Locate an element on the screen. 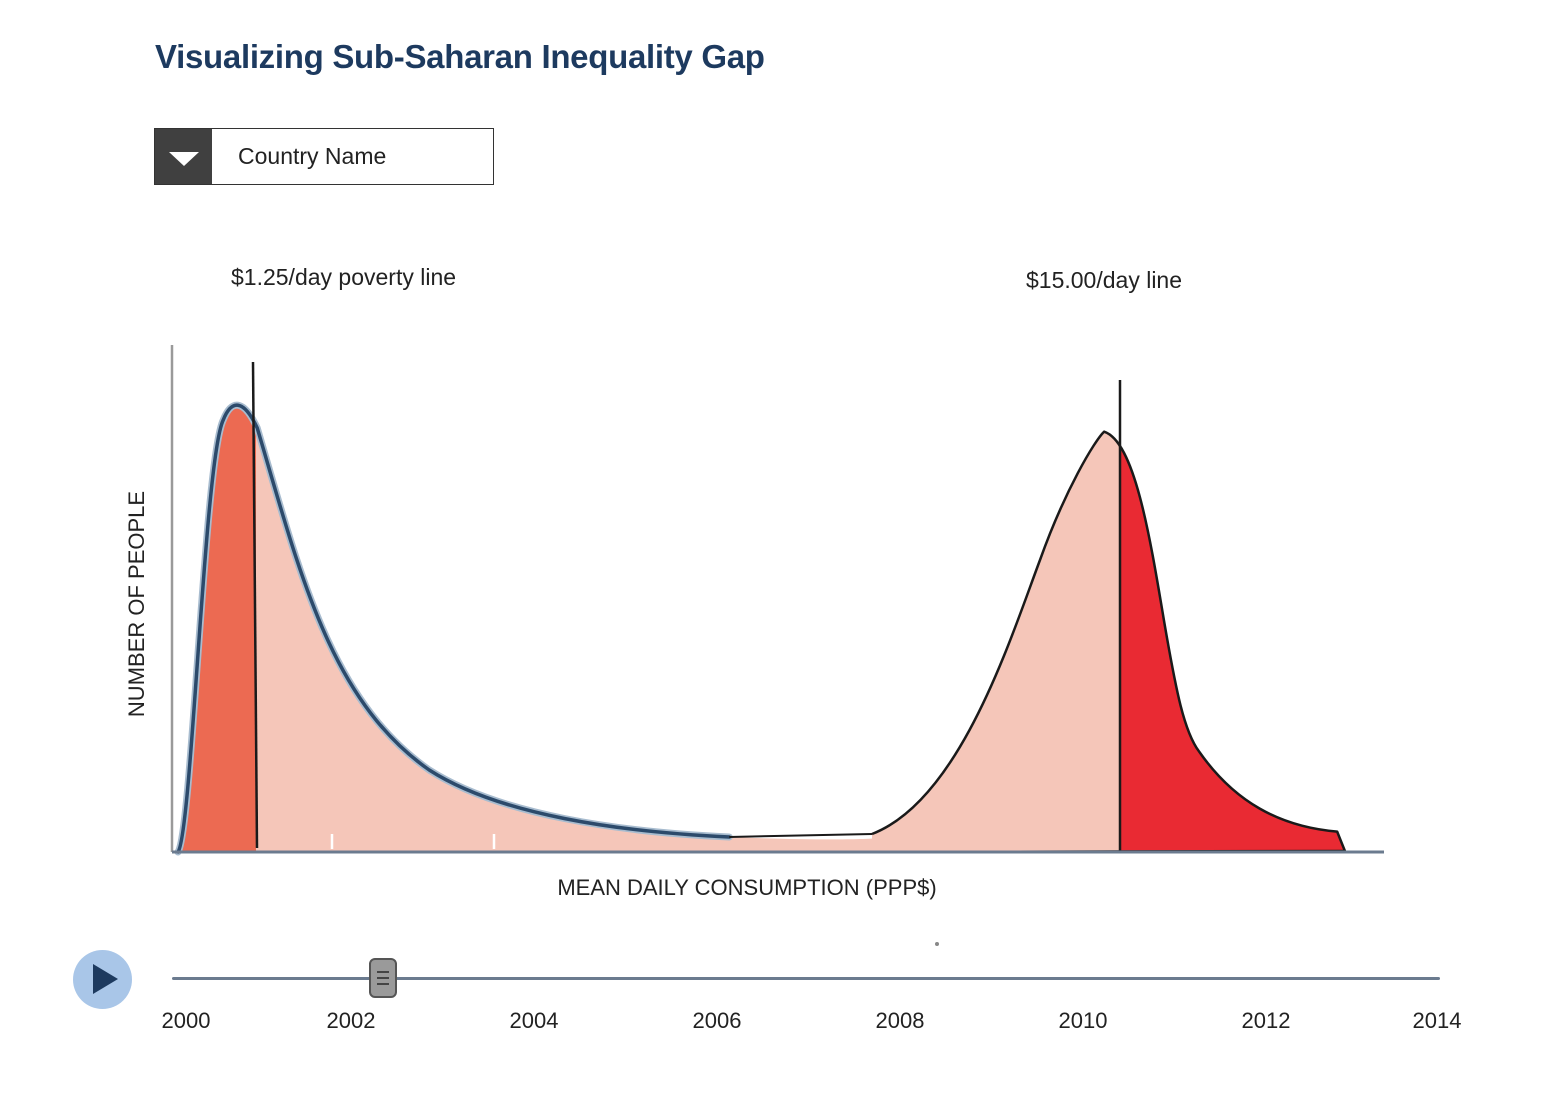 The image size is (1550, 1099). left-distribution-outline is located at coordinates (453, 628).